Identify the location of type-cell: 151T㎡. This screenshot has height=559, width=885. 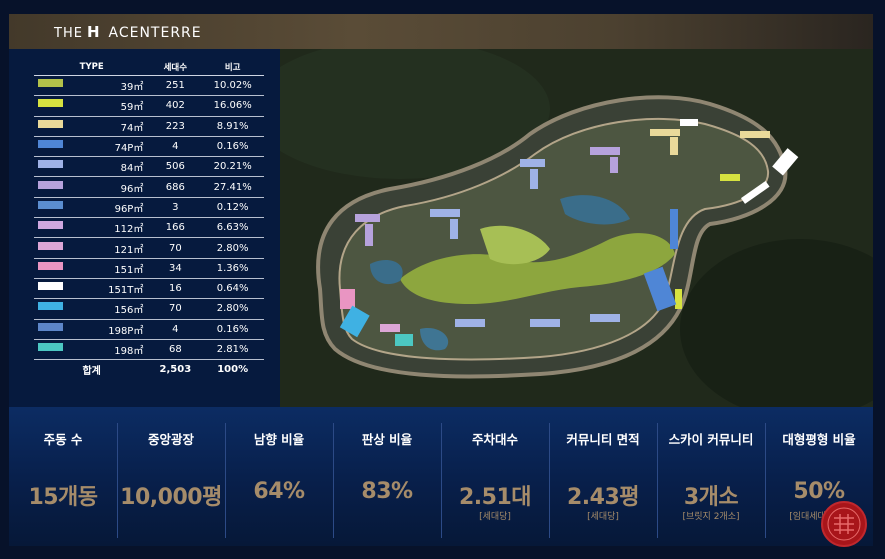
(92, 289).